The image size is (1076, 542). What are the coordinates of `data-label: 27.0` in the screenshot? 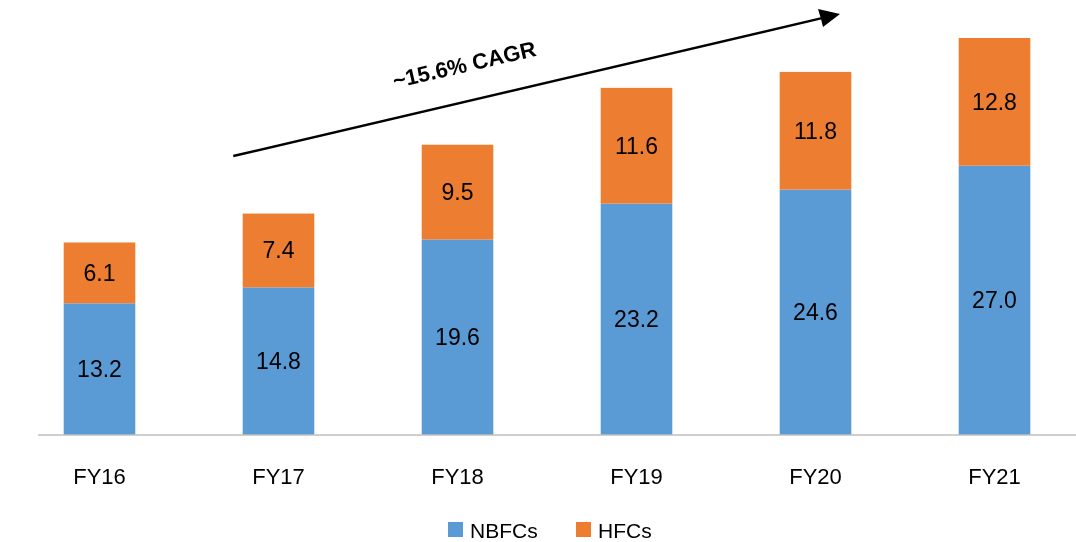 It's located at (994, 300).